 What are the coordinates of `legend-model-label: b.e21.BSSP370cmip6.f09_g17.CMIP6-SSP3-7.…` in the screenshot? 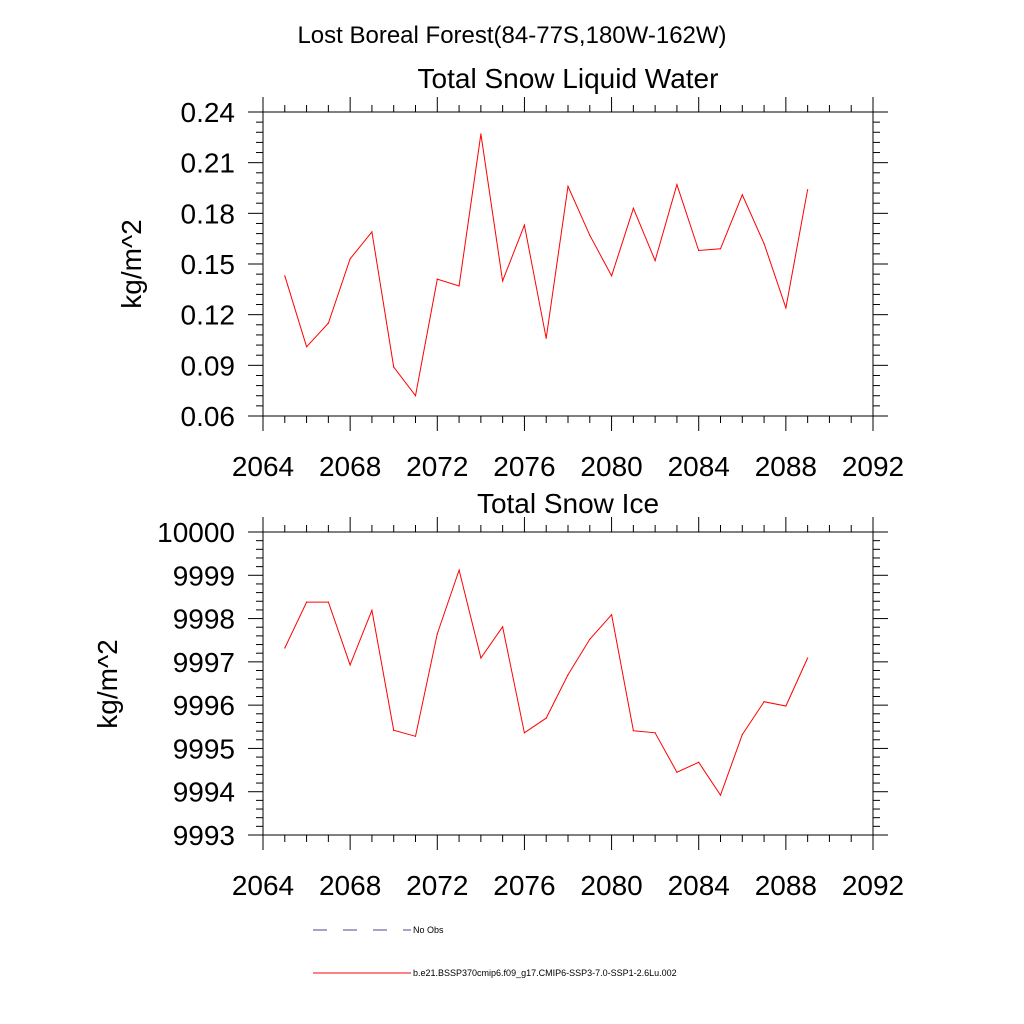 It's located at (545, 973).